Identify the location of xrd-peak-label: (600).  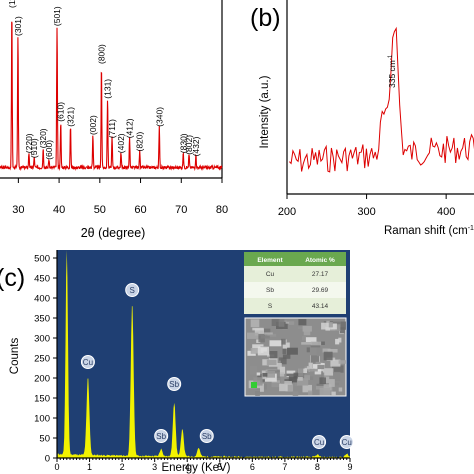
(49, 150).